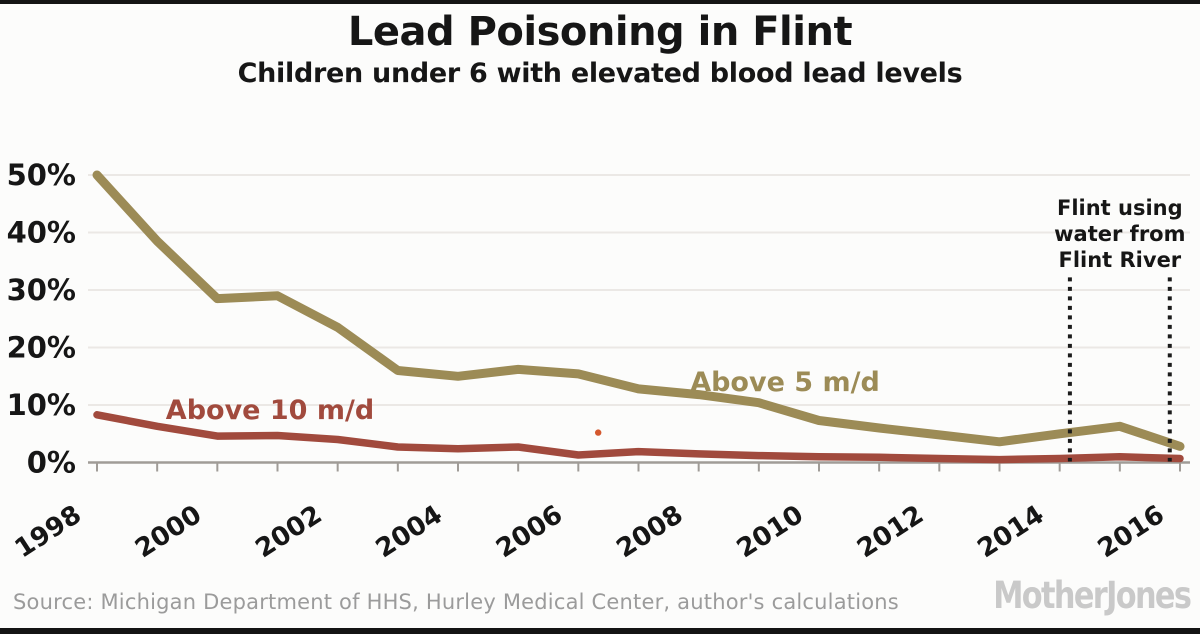  Describe the element at coordinates (41, 175) in the screenshot. I see `y-axis-label: 50%` at that location.